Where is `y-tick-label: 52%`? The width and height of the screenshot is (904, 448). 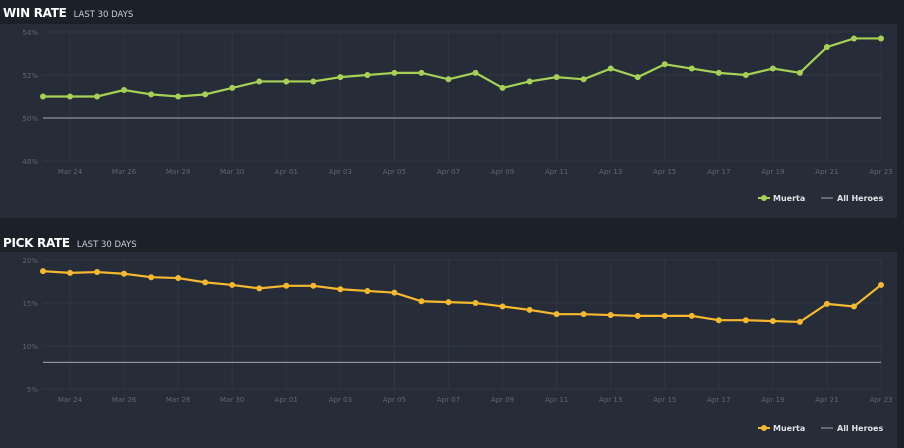 y-tick-label: 52% is located at coordinates (30, 76).